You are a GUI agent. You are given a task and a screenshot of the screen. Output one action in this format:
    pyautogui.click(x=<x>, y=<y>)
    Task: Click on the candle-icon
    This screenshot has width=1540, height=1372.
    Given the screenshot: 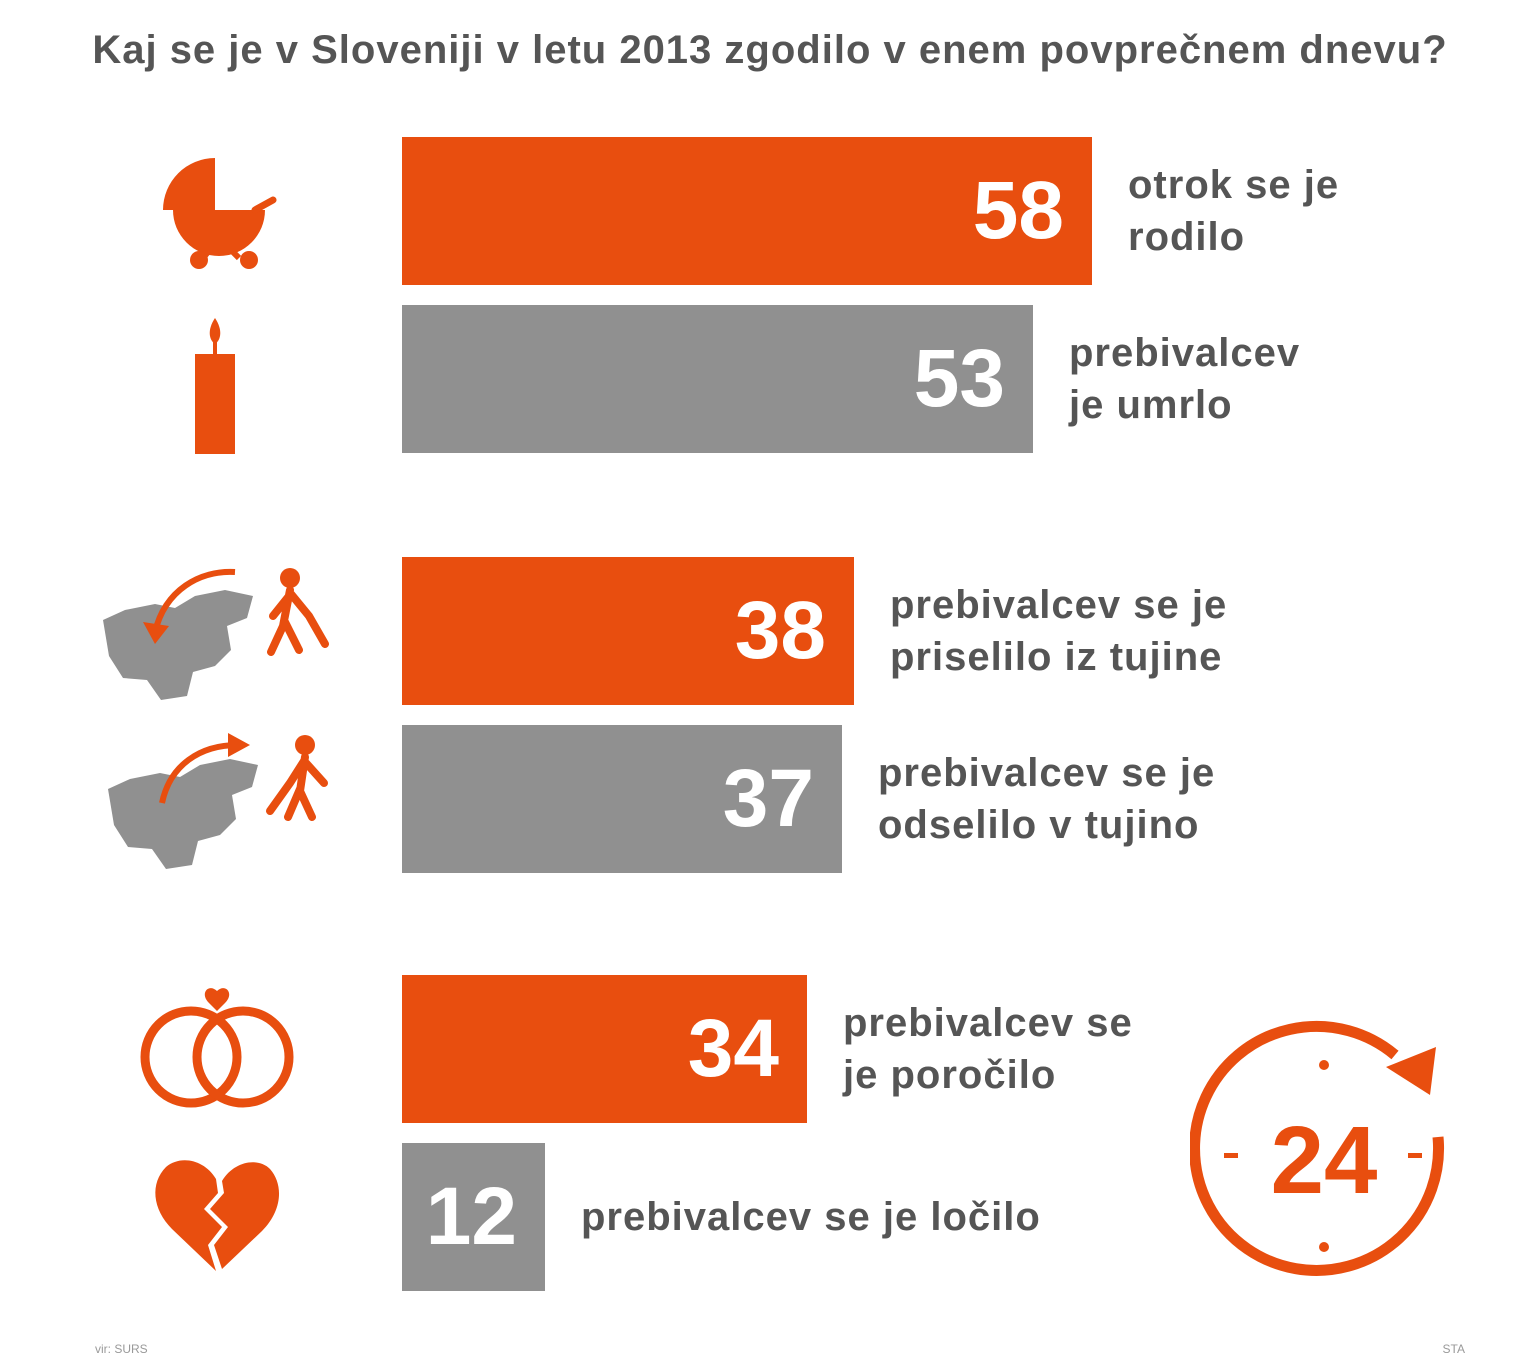 What is the action you would take?
    pyautogui.click(x=215, y=386)
    